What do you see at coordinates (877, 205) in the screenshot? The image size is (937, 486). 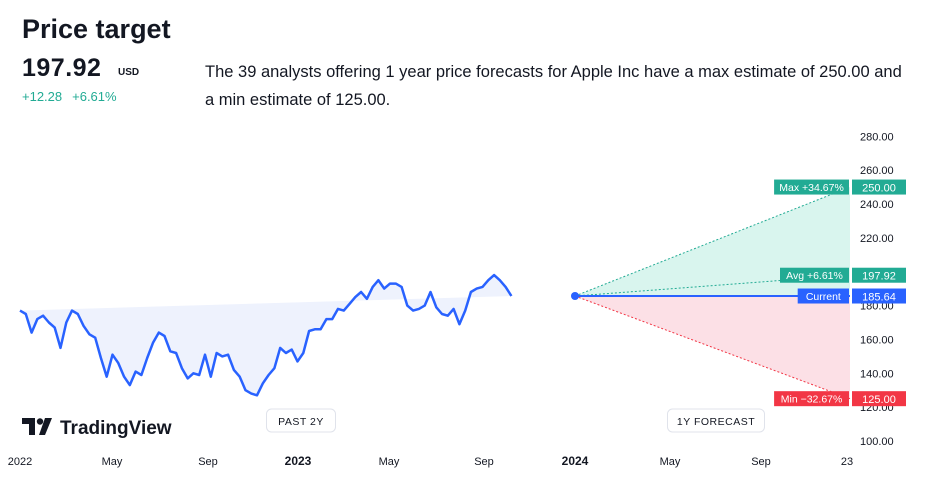 I see `y-tick-label: 240.00` at bounding box center [877, 205].